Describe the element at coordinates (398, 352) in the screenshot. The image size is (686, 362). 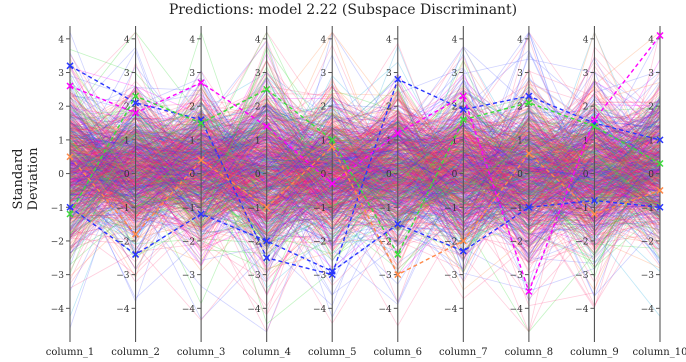
I see `axis-name-label: column_6` at that location.